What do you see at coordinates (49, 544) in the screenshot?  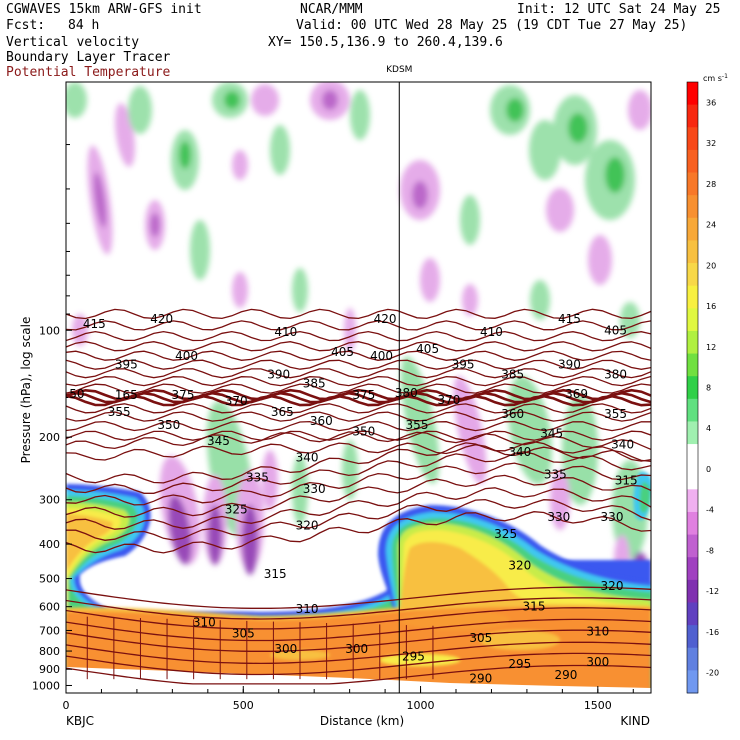 I see `y-tick-label: 400` at bounding box center [49, 544].